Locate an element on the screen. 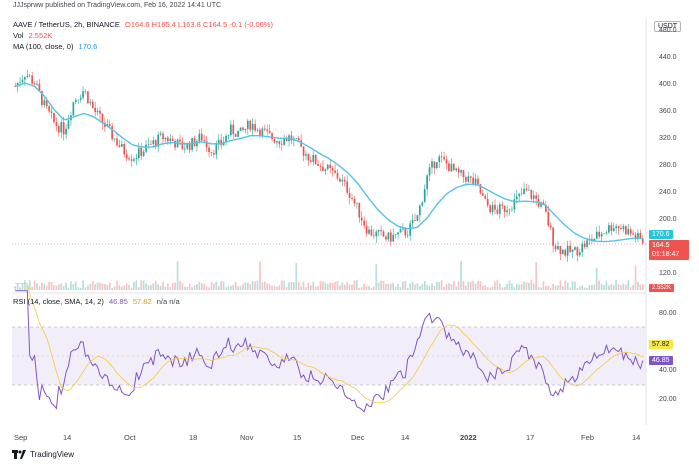 The image size is (699, 467). tradingview-footer: TradingView is located at coordinates (43, 454).